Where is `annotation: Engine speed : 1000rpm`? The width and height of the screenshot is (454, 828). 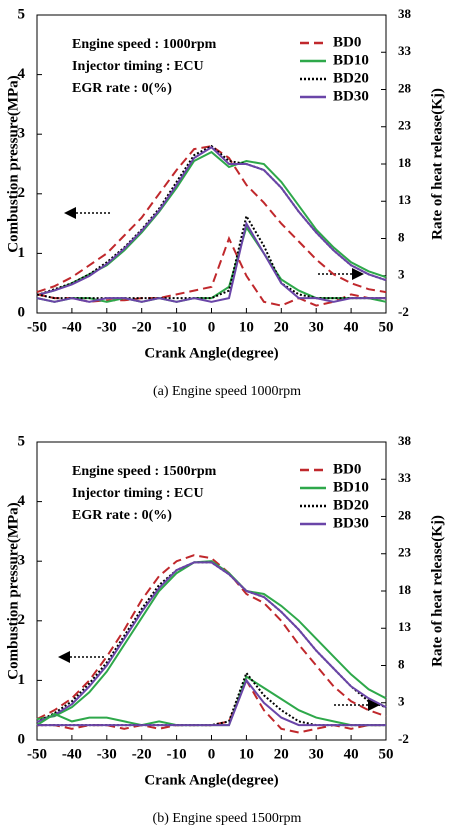
annotation: Engine speed : 1000rpm is located at coordinates (144, 44).